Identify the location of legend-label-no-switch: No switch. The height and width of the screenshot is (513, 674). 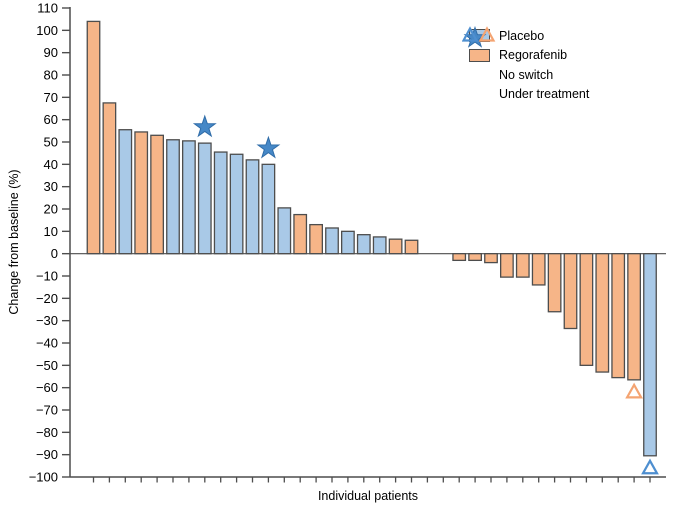
(526, 74).